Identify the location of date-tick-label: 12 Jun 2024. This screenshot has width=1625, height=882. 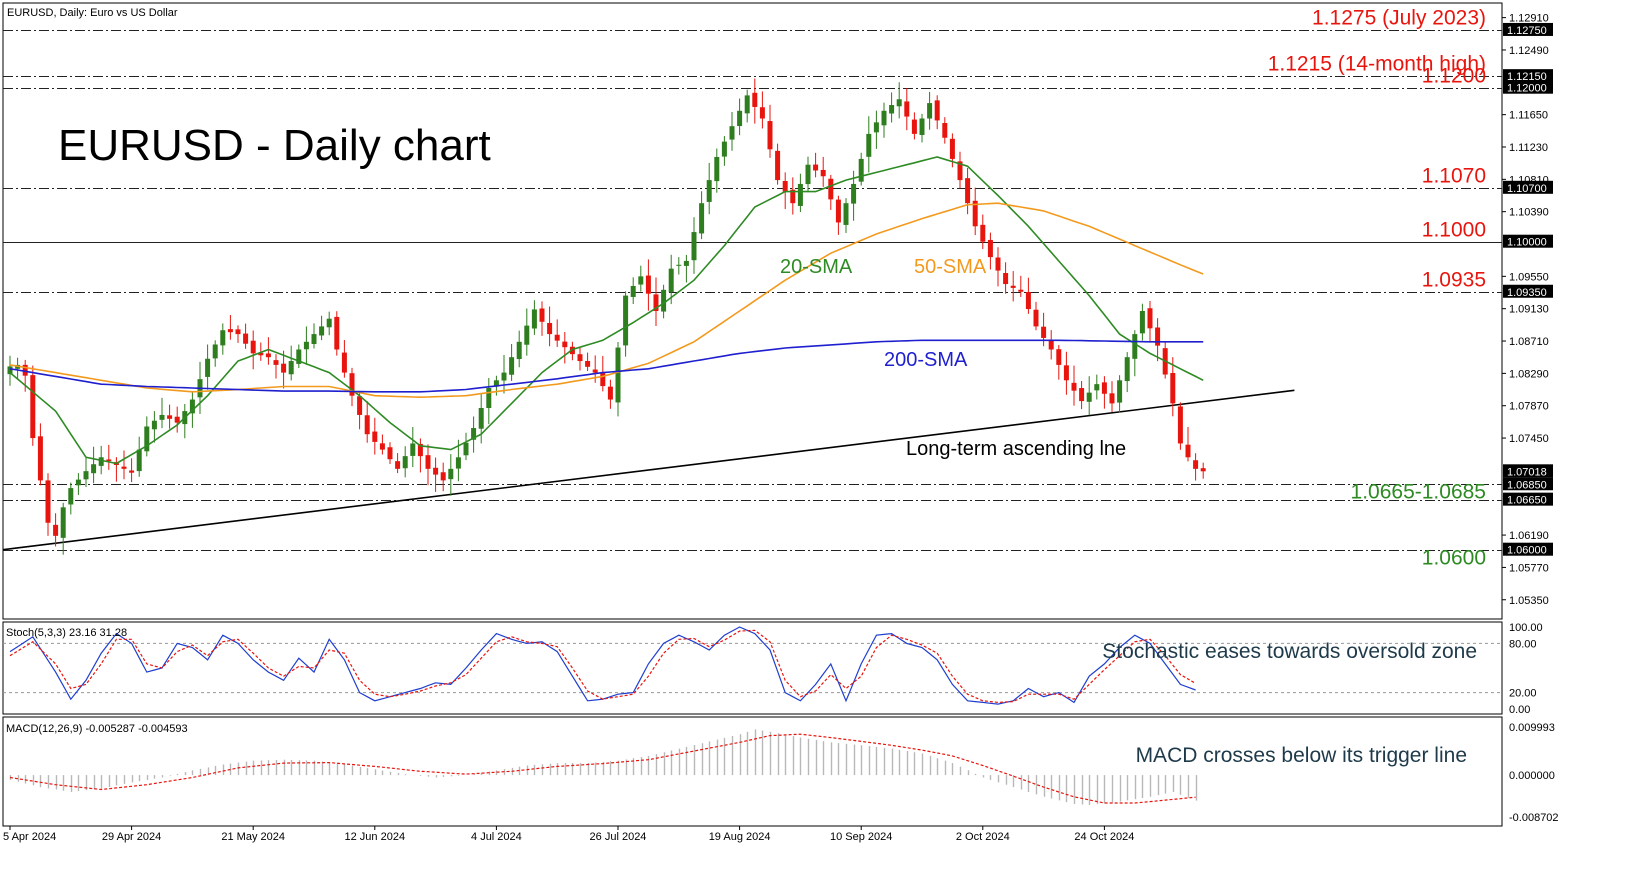
(375, 837).